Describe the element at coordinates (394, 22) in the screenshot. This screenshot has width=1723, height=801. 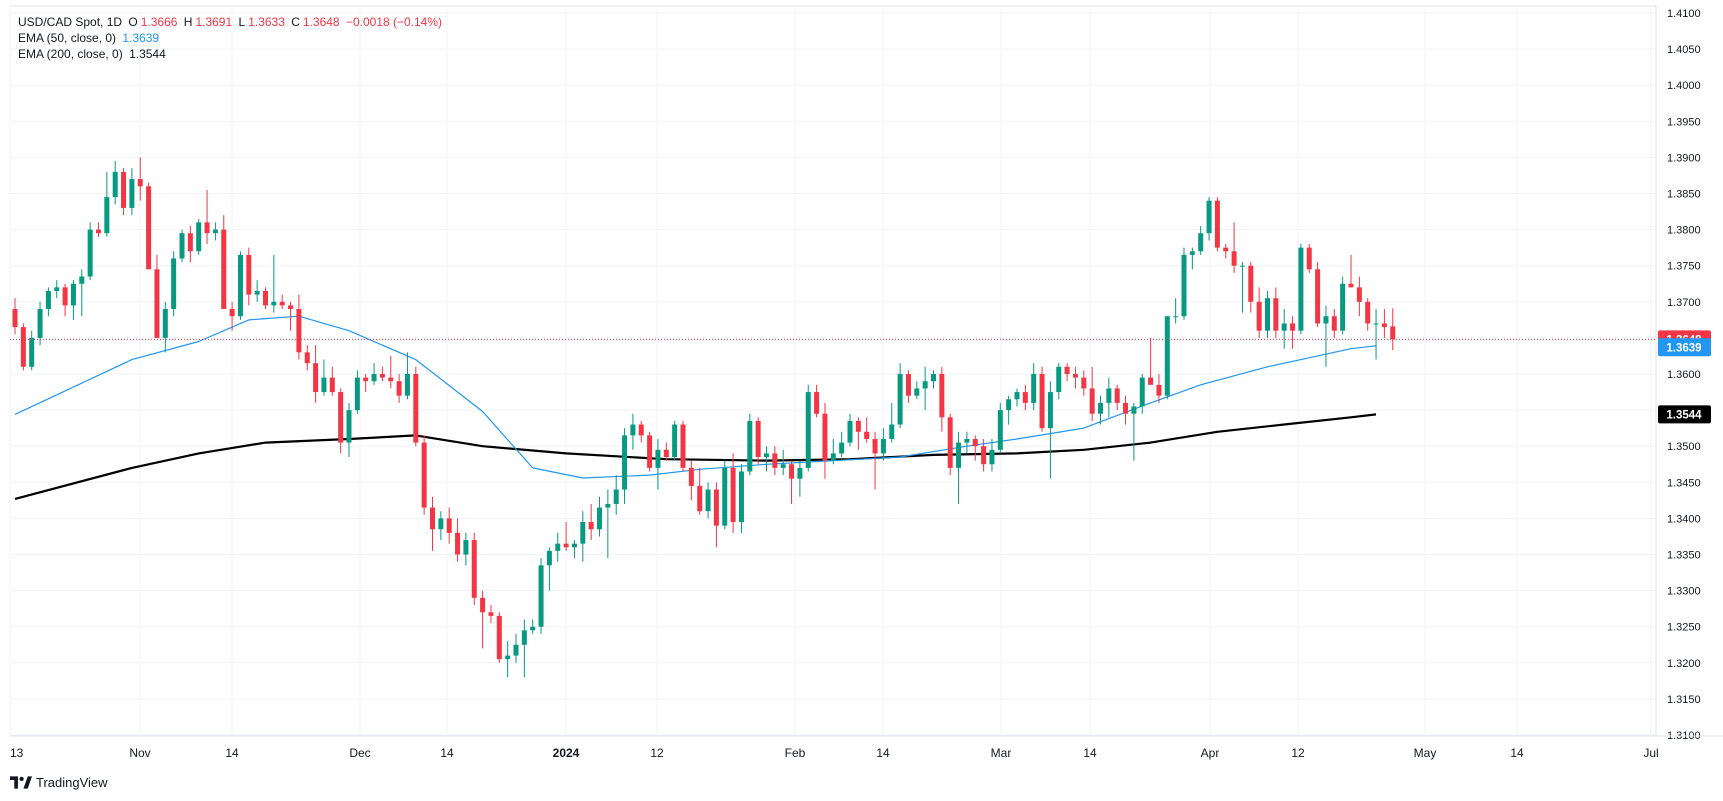
I see `legend-change: −0.0018 (−0.14%)` at that location.